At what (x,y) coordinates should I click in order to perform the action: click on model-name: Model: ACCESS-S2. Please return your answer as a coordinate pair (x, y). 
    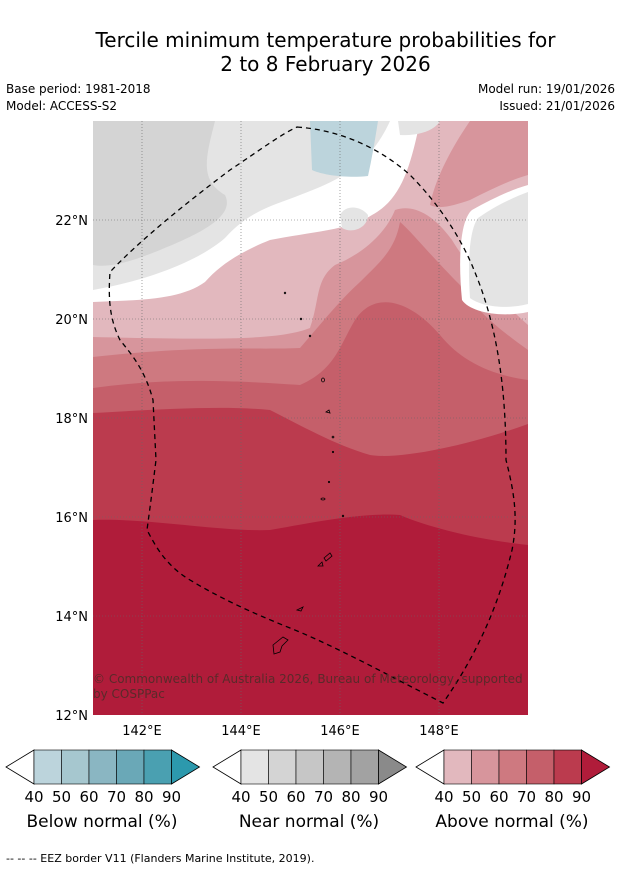
    Looking at the image, I should click on (62, 106).